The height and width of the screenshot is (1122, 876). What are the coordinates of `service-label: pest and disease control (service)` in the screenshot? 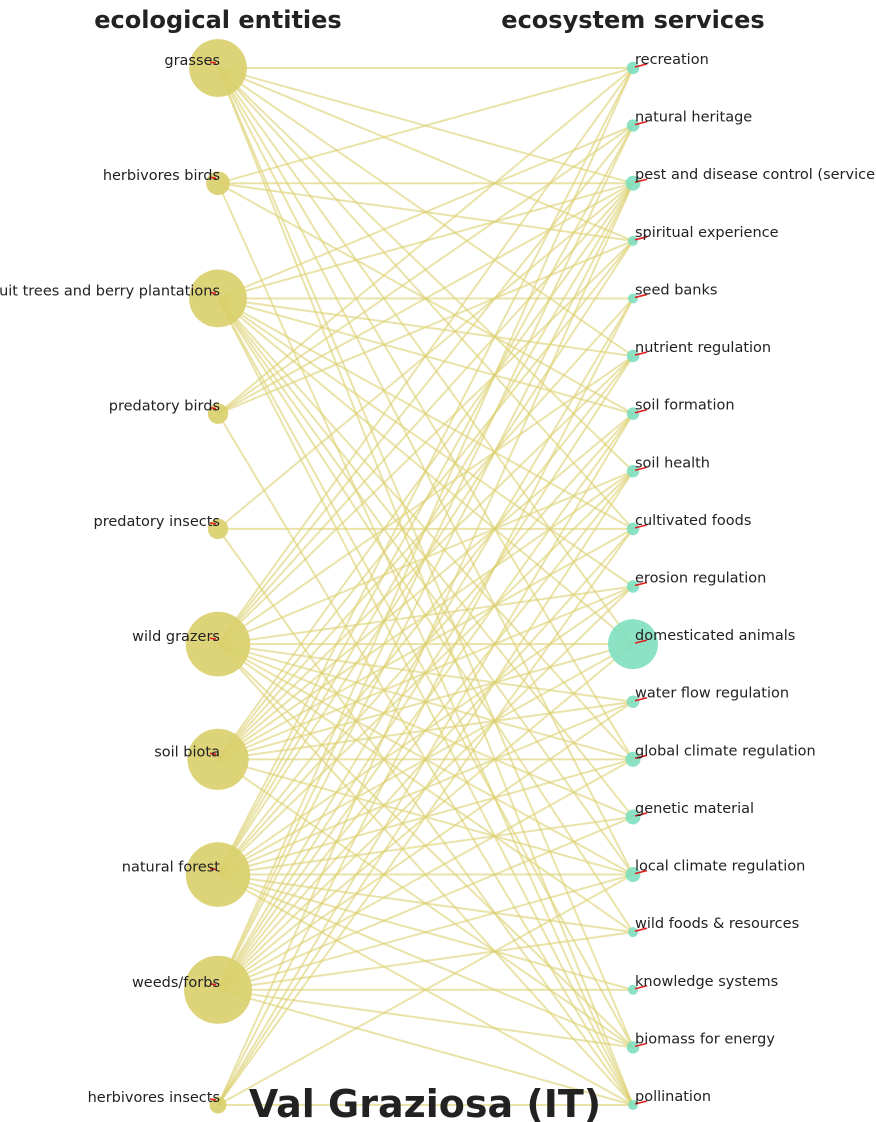 It's located at (755, 175).